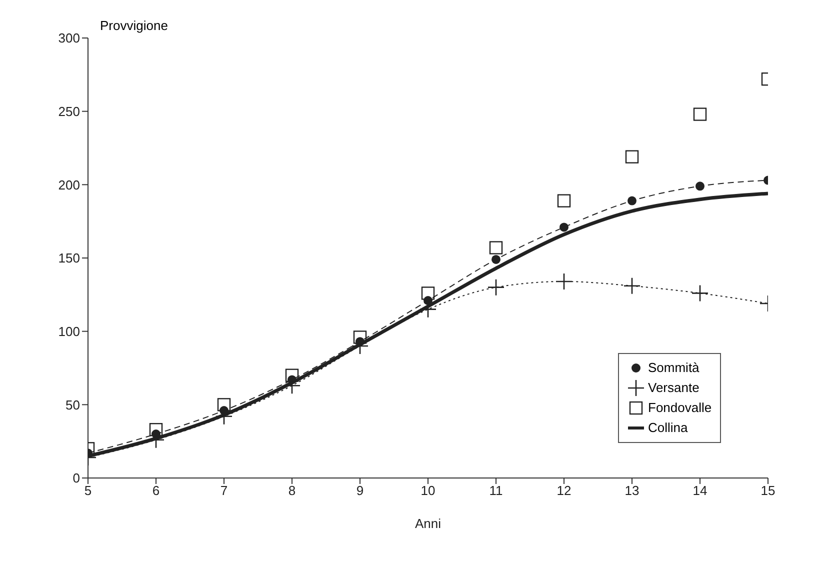 Image resolution: width=824 pixels, height=581 pixels. Describe the element at coordinates (224, 490) in the screenshot. I see `x-tick-label: 7` at that location.